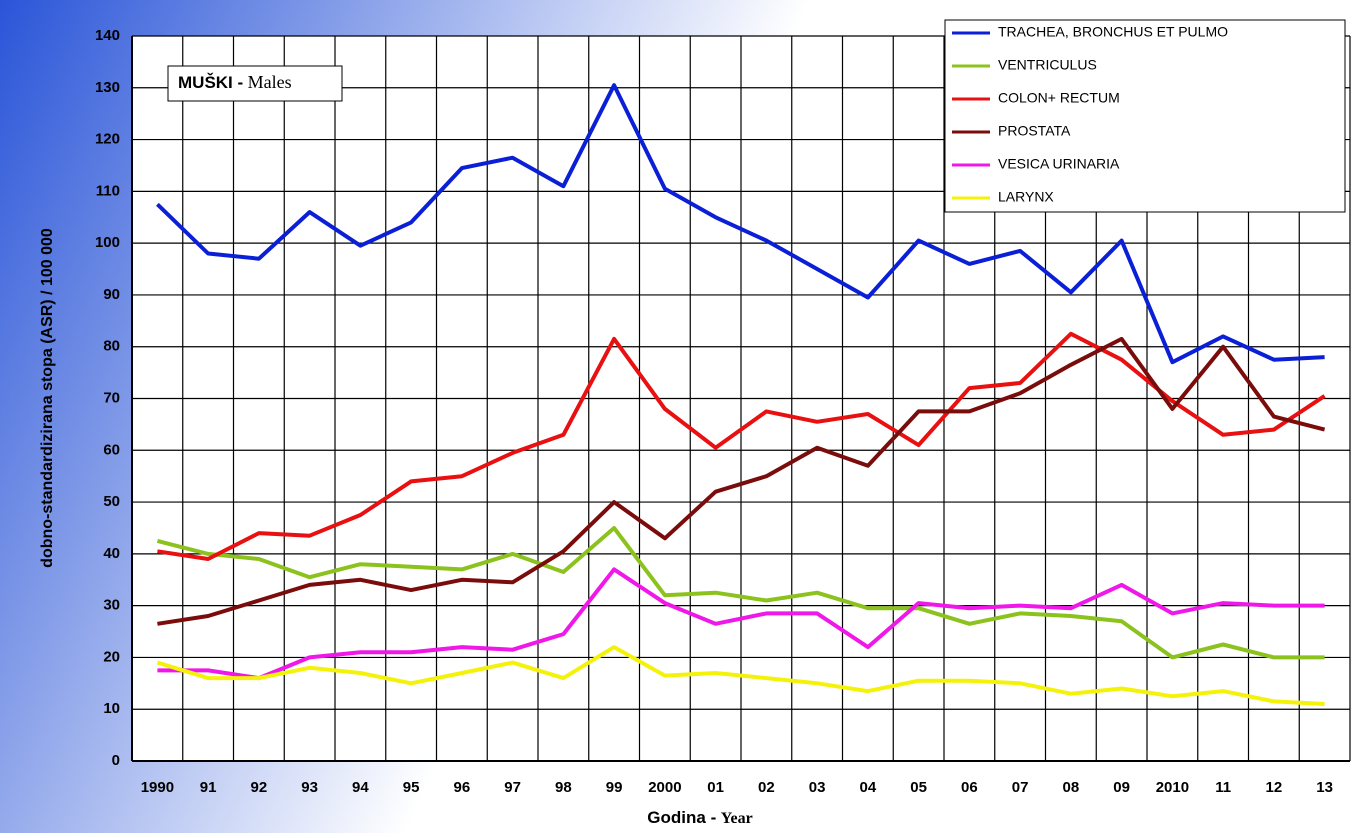 The width and height of the screenshot is (1353, 838). What do you see at coordinates (309, 787) in the screenshot?
I see `x-tick-label: 93` at bounding box center [309, 787].